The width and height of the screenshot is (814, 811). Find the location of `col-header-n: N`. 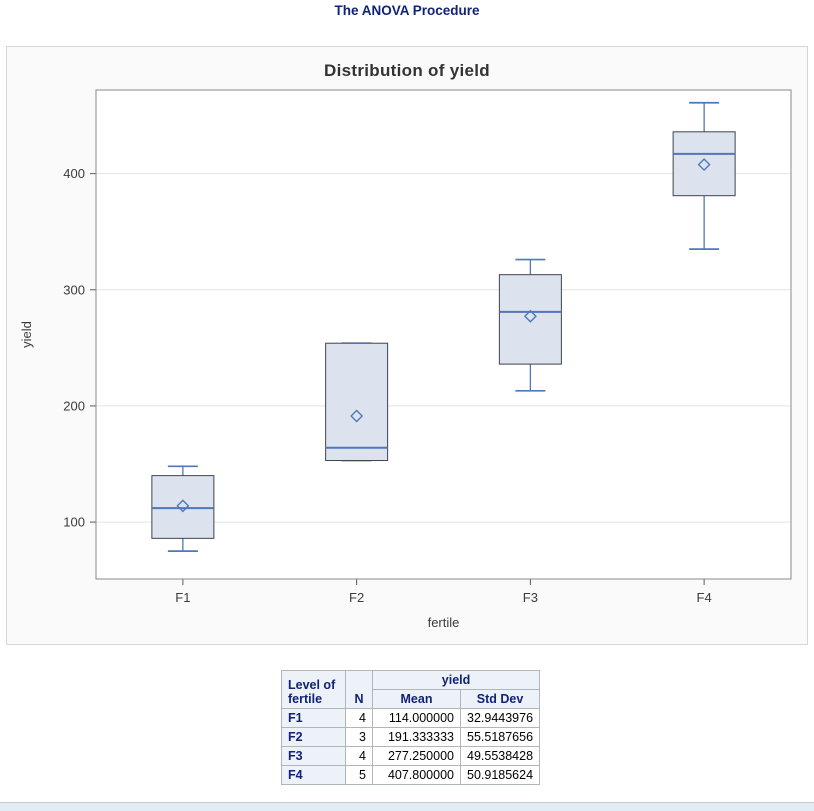

col-header-n: N is located at coordinates (359, 689).